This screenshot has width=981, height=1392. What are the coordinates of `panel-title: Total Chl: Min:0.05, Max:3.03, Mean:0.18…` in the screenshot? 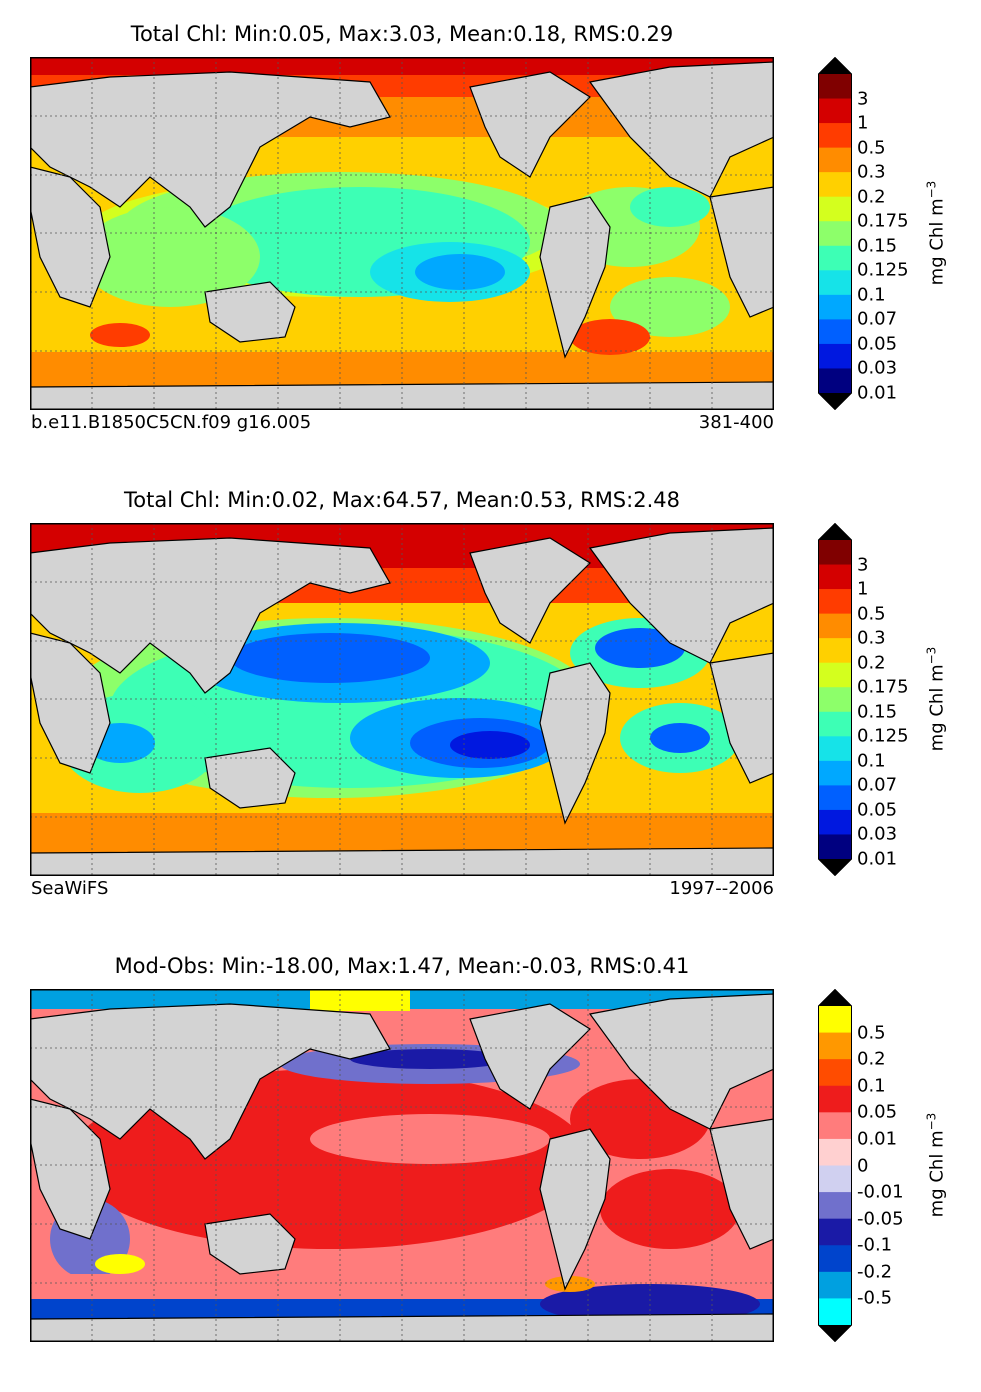 It's located at (402, 34).